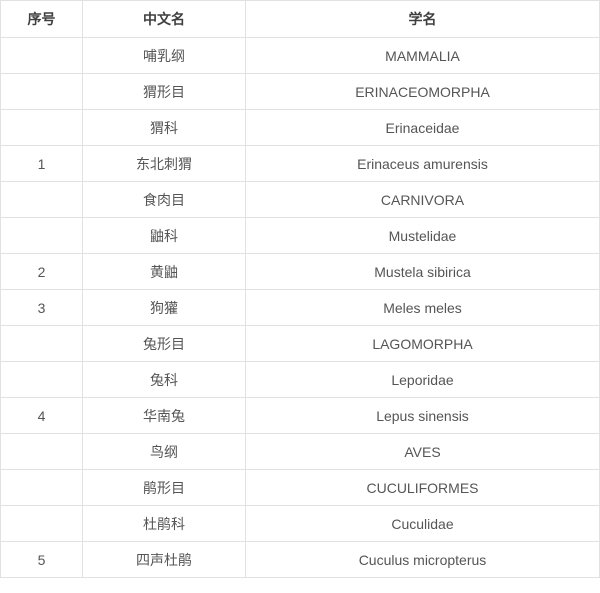 This screenshot has height=593, width=600. Describe the element at coordinates (422, 343) in the screenshot. I see `cell-sci: LAGOMORPHA` at that location.